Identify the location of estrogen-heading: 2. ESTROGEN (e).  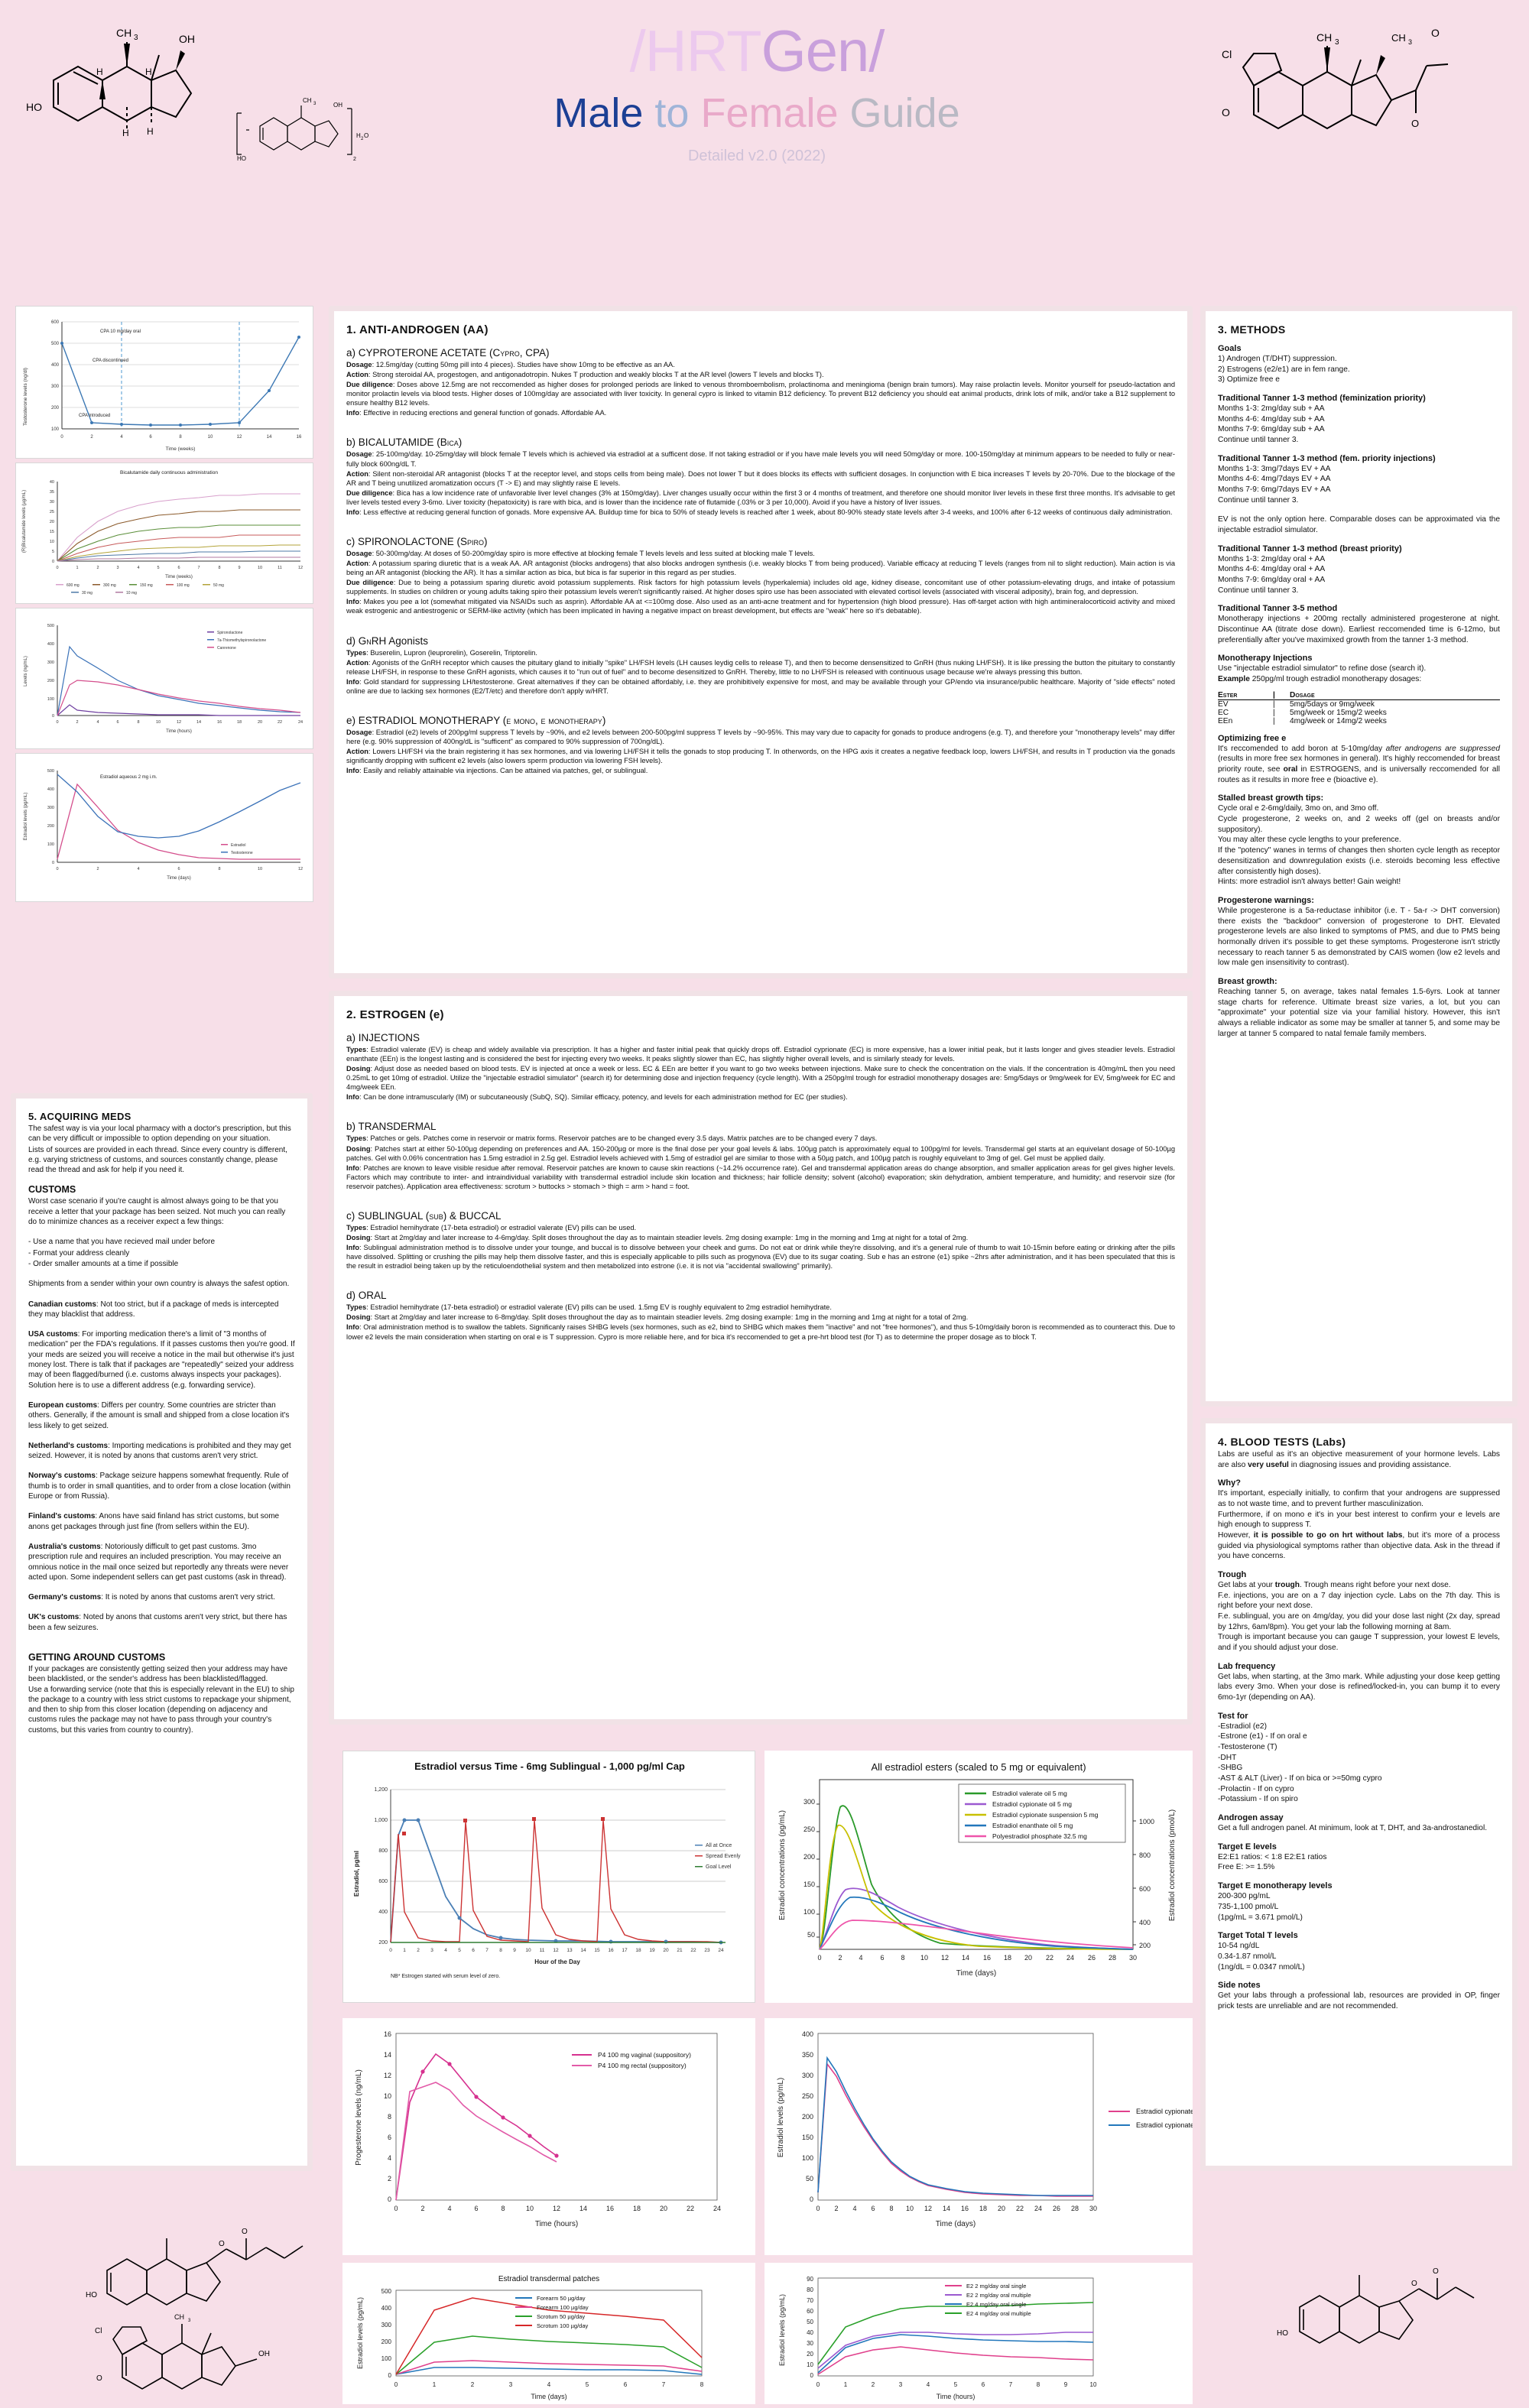
(395, 1015).